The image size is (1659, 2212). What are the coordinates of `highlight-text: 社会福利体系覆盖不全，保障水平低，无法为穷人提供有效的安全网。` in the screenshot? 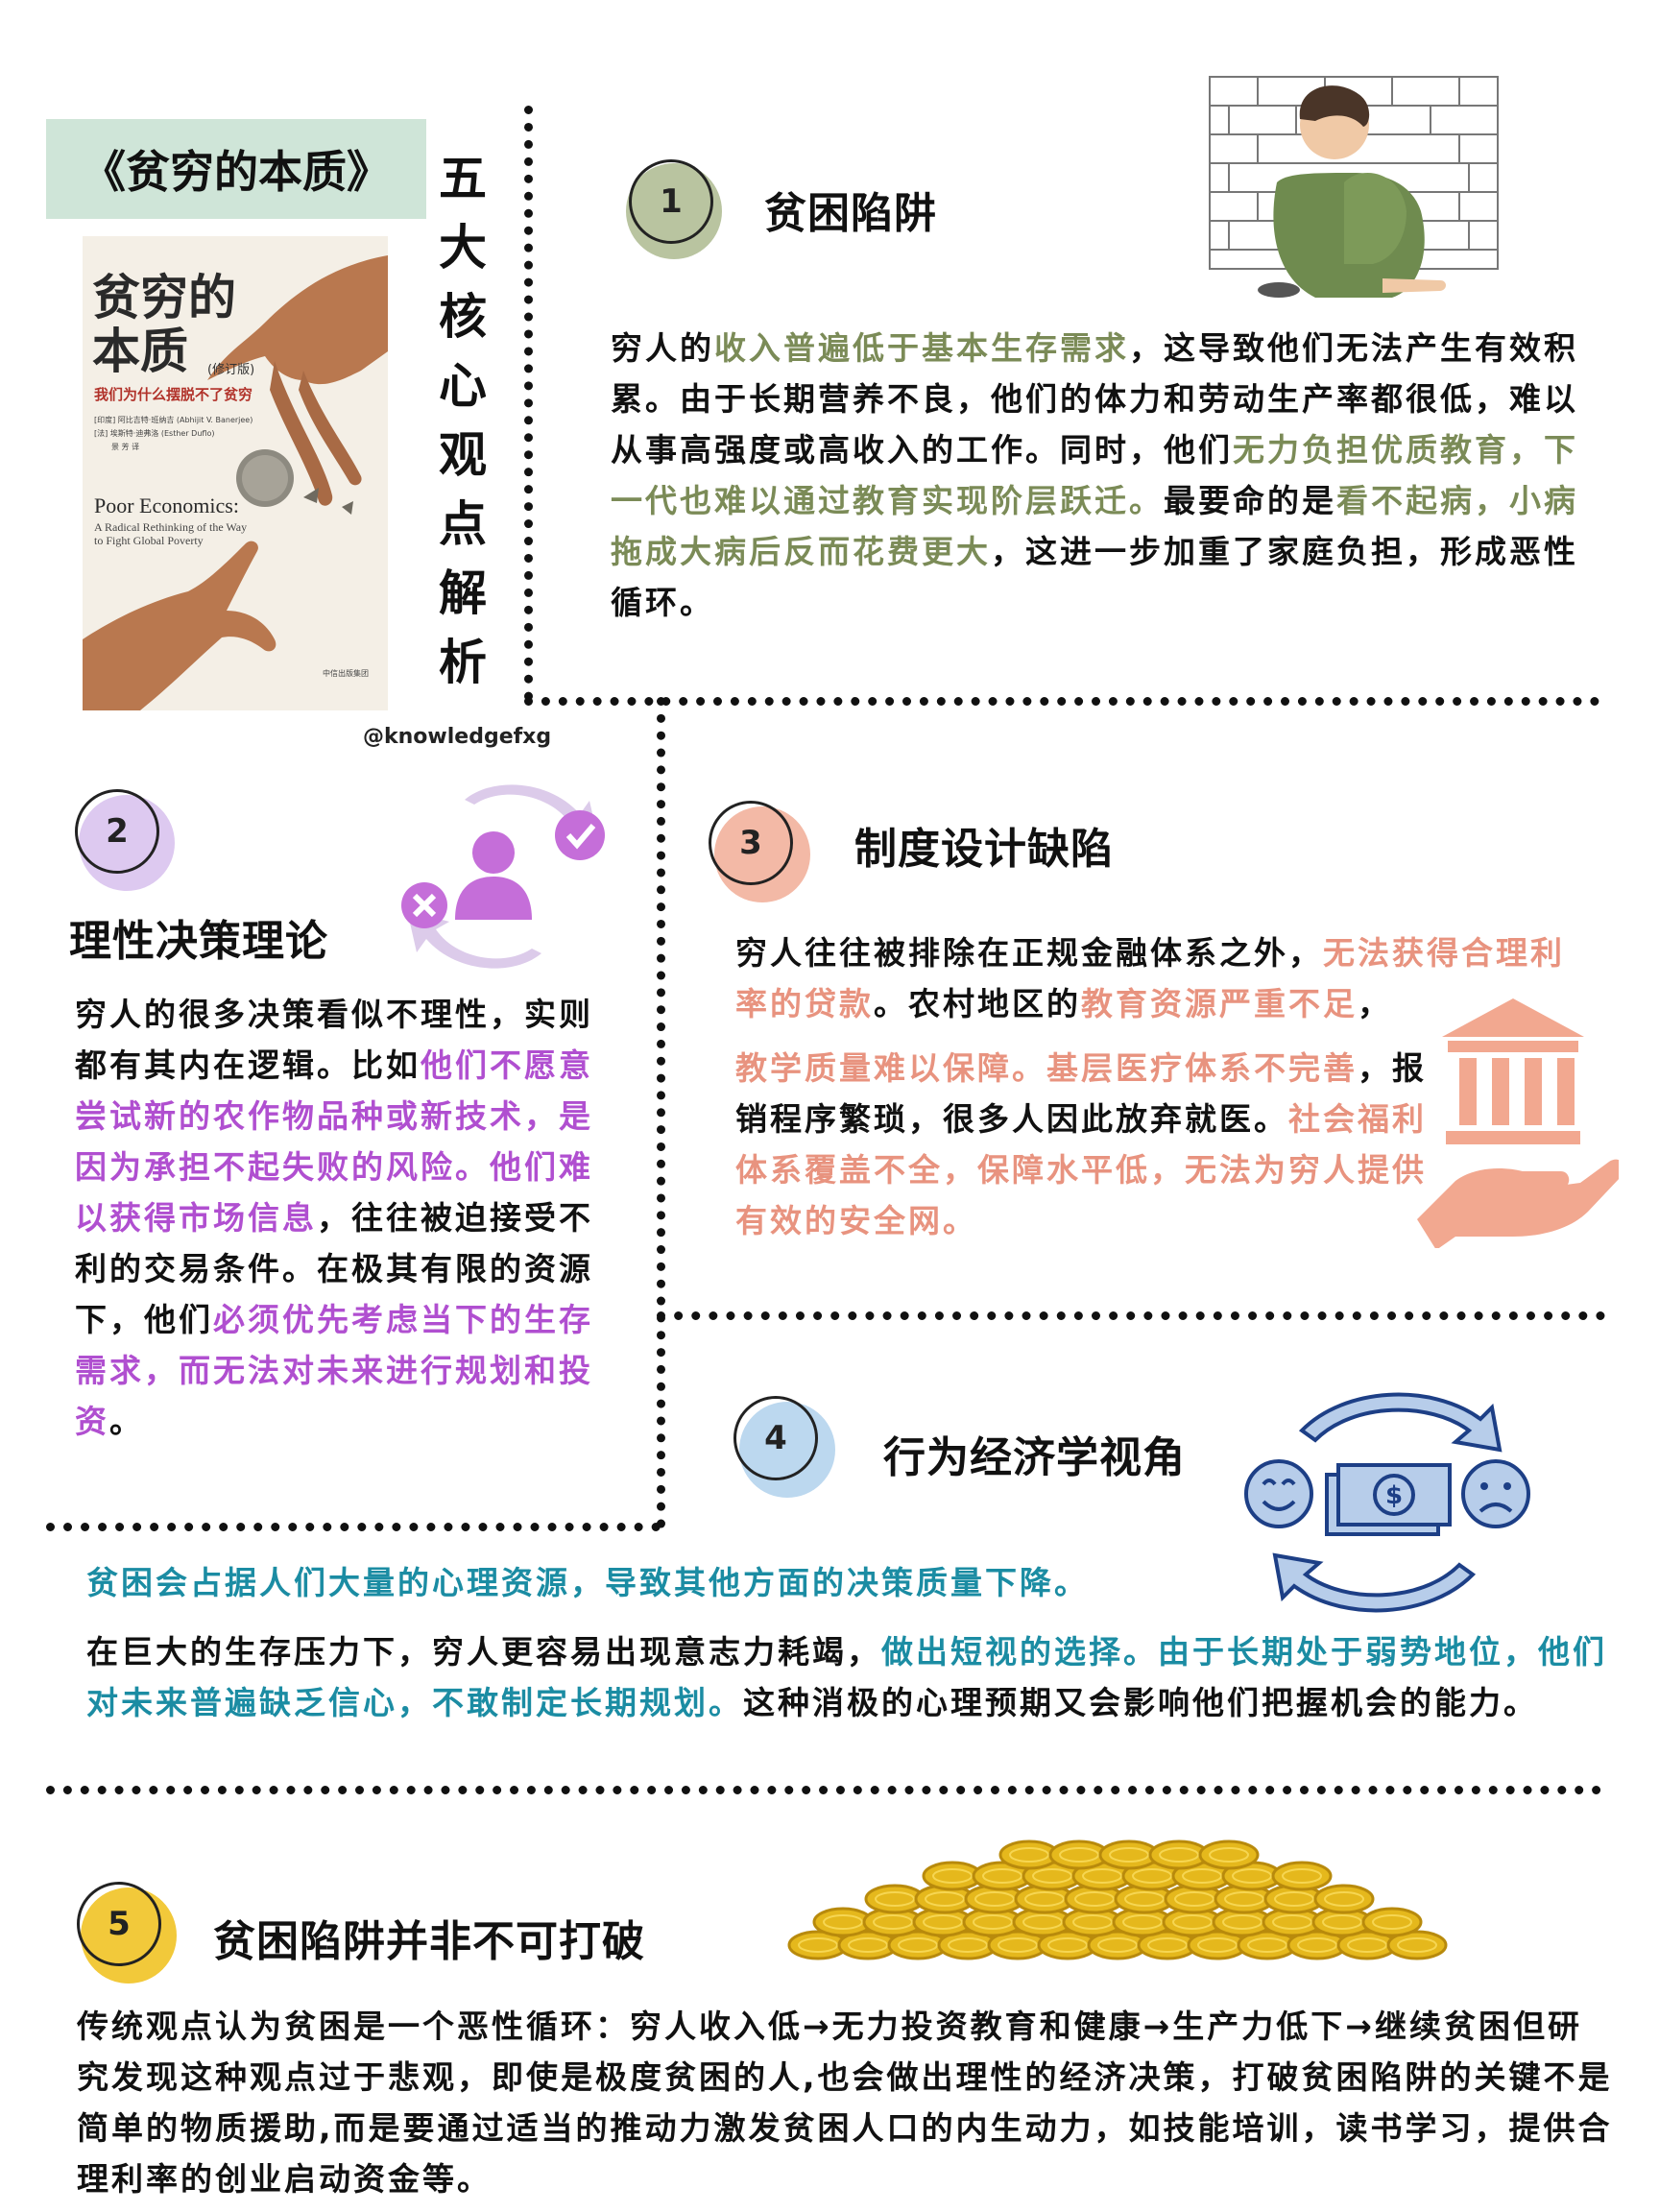 It's located at (1081, 1169).